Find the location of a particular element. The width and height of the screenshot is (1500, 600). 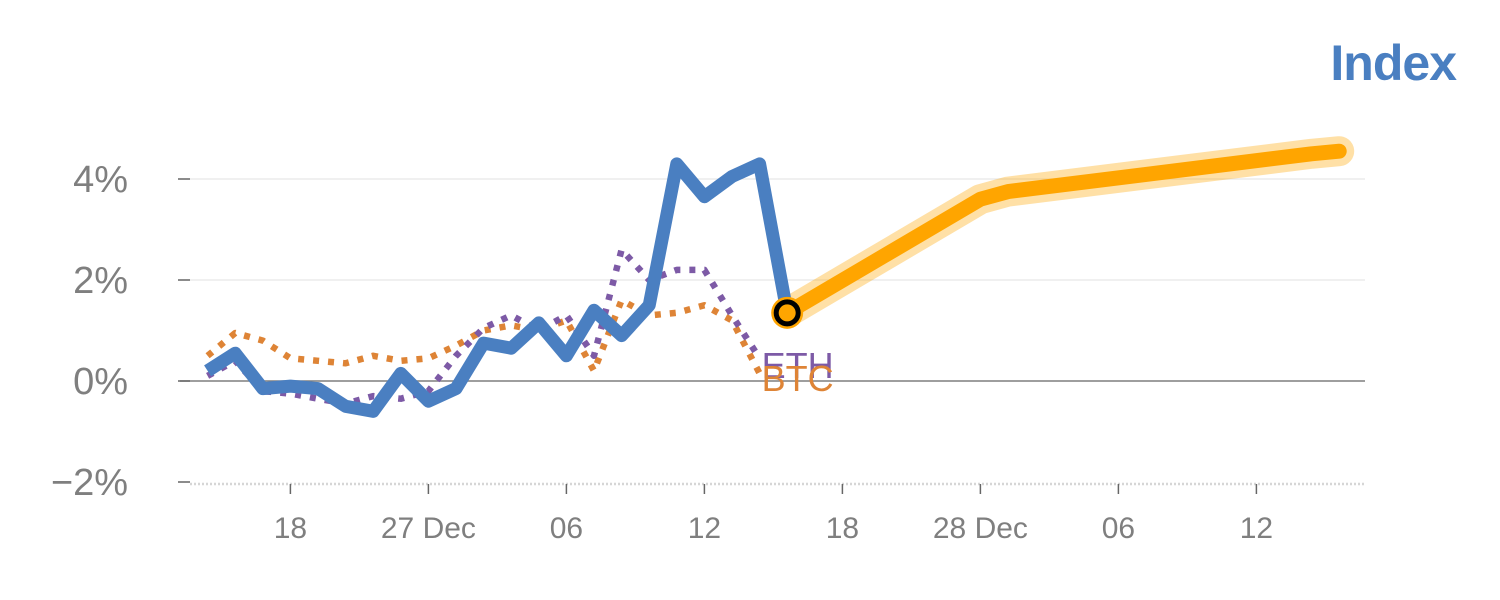

chart-title: Index is located at coordinates (1393, 63).